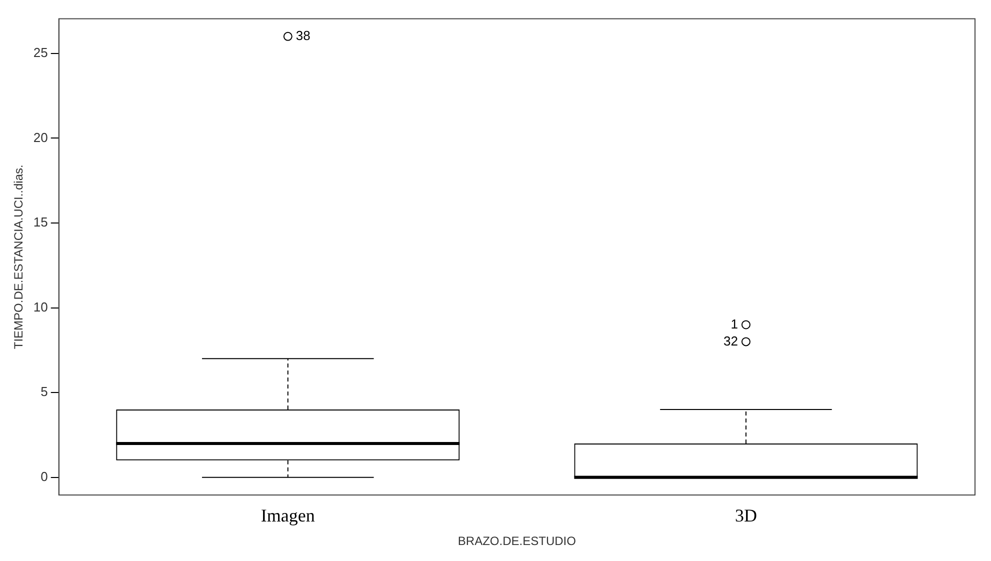  I want to click on y-tick-label: 10, so click(40, 306).